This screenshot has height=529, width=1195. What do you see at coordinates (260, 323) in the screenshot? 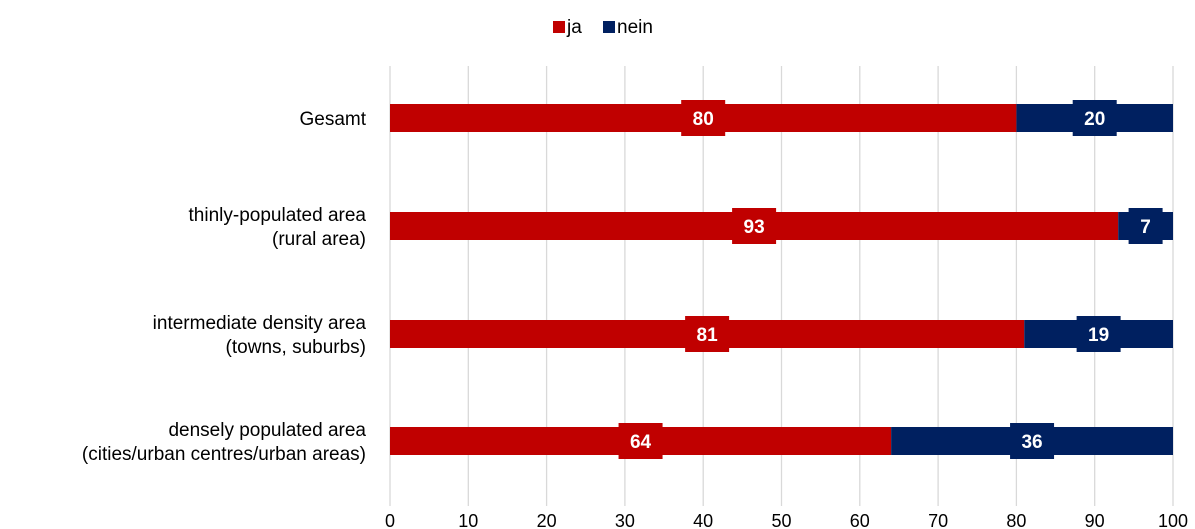
I see `category-label: intermediate density area` at bounding box center [260, 323].